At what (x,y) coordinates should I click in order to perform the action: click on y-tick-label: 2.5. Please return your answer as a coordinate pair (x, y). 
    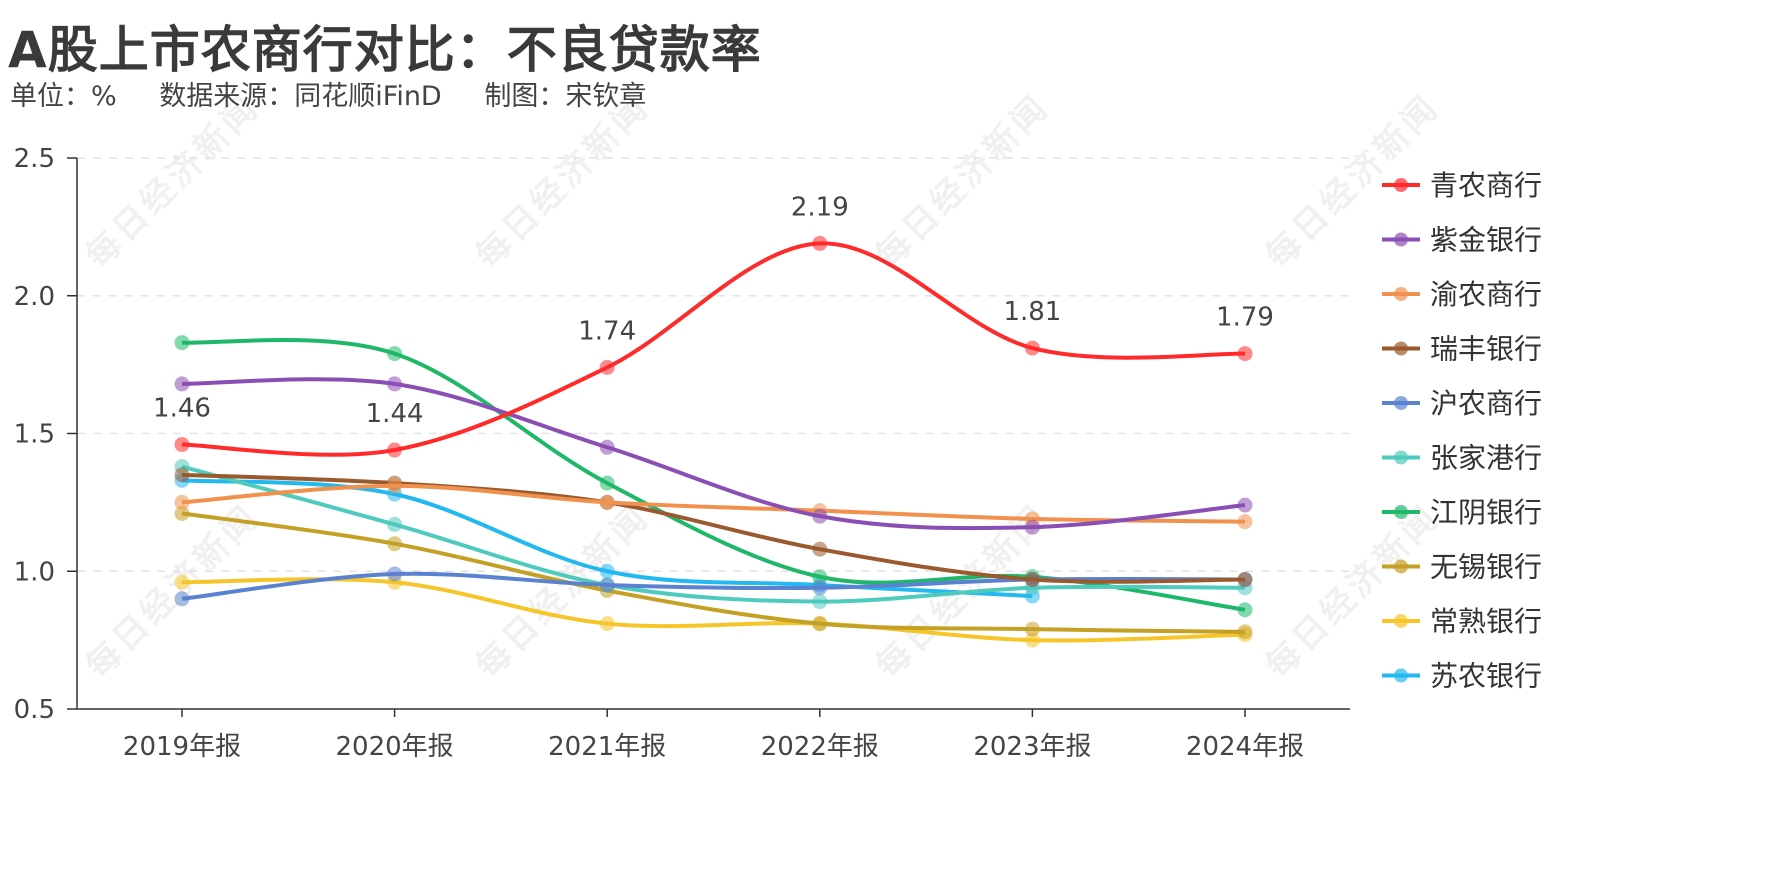
    Looking at the image, I should click on (34, 159).